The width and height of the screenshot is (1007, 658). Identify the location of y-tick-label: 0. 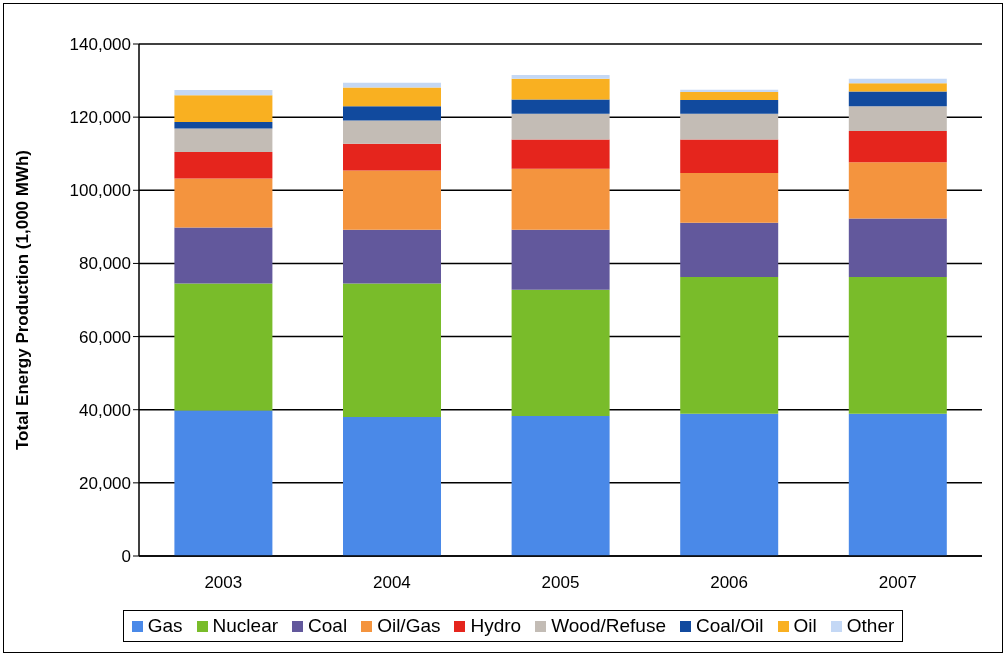
(126, 557).